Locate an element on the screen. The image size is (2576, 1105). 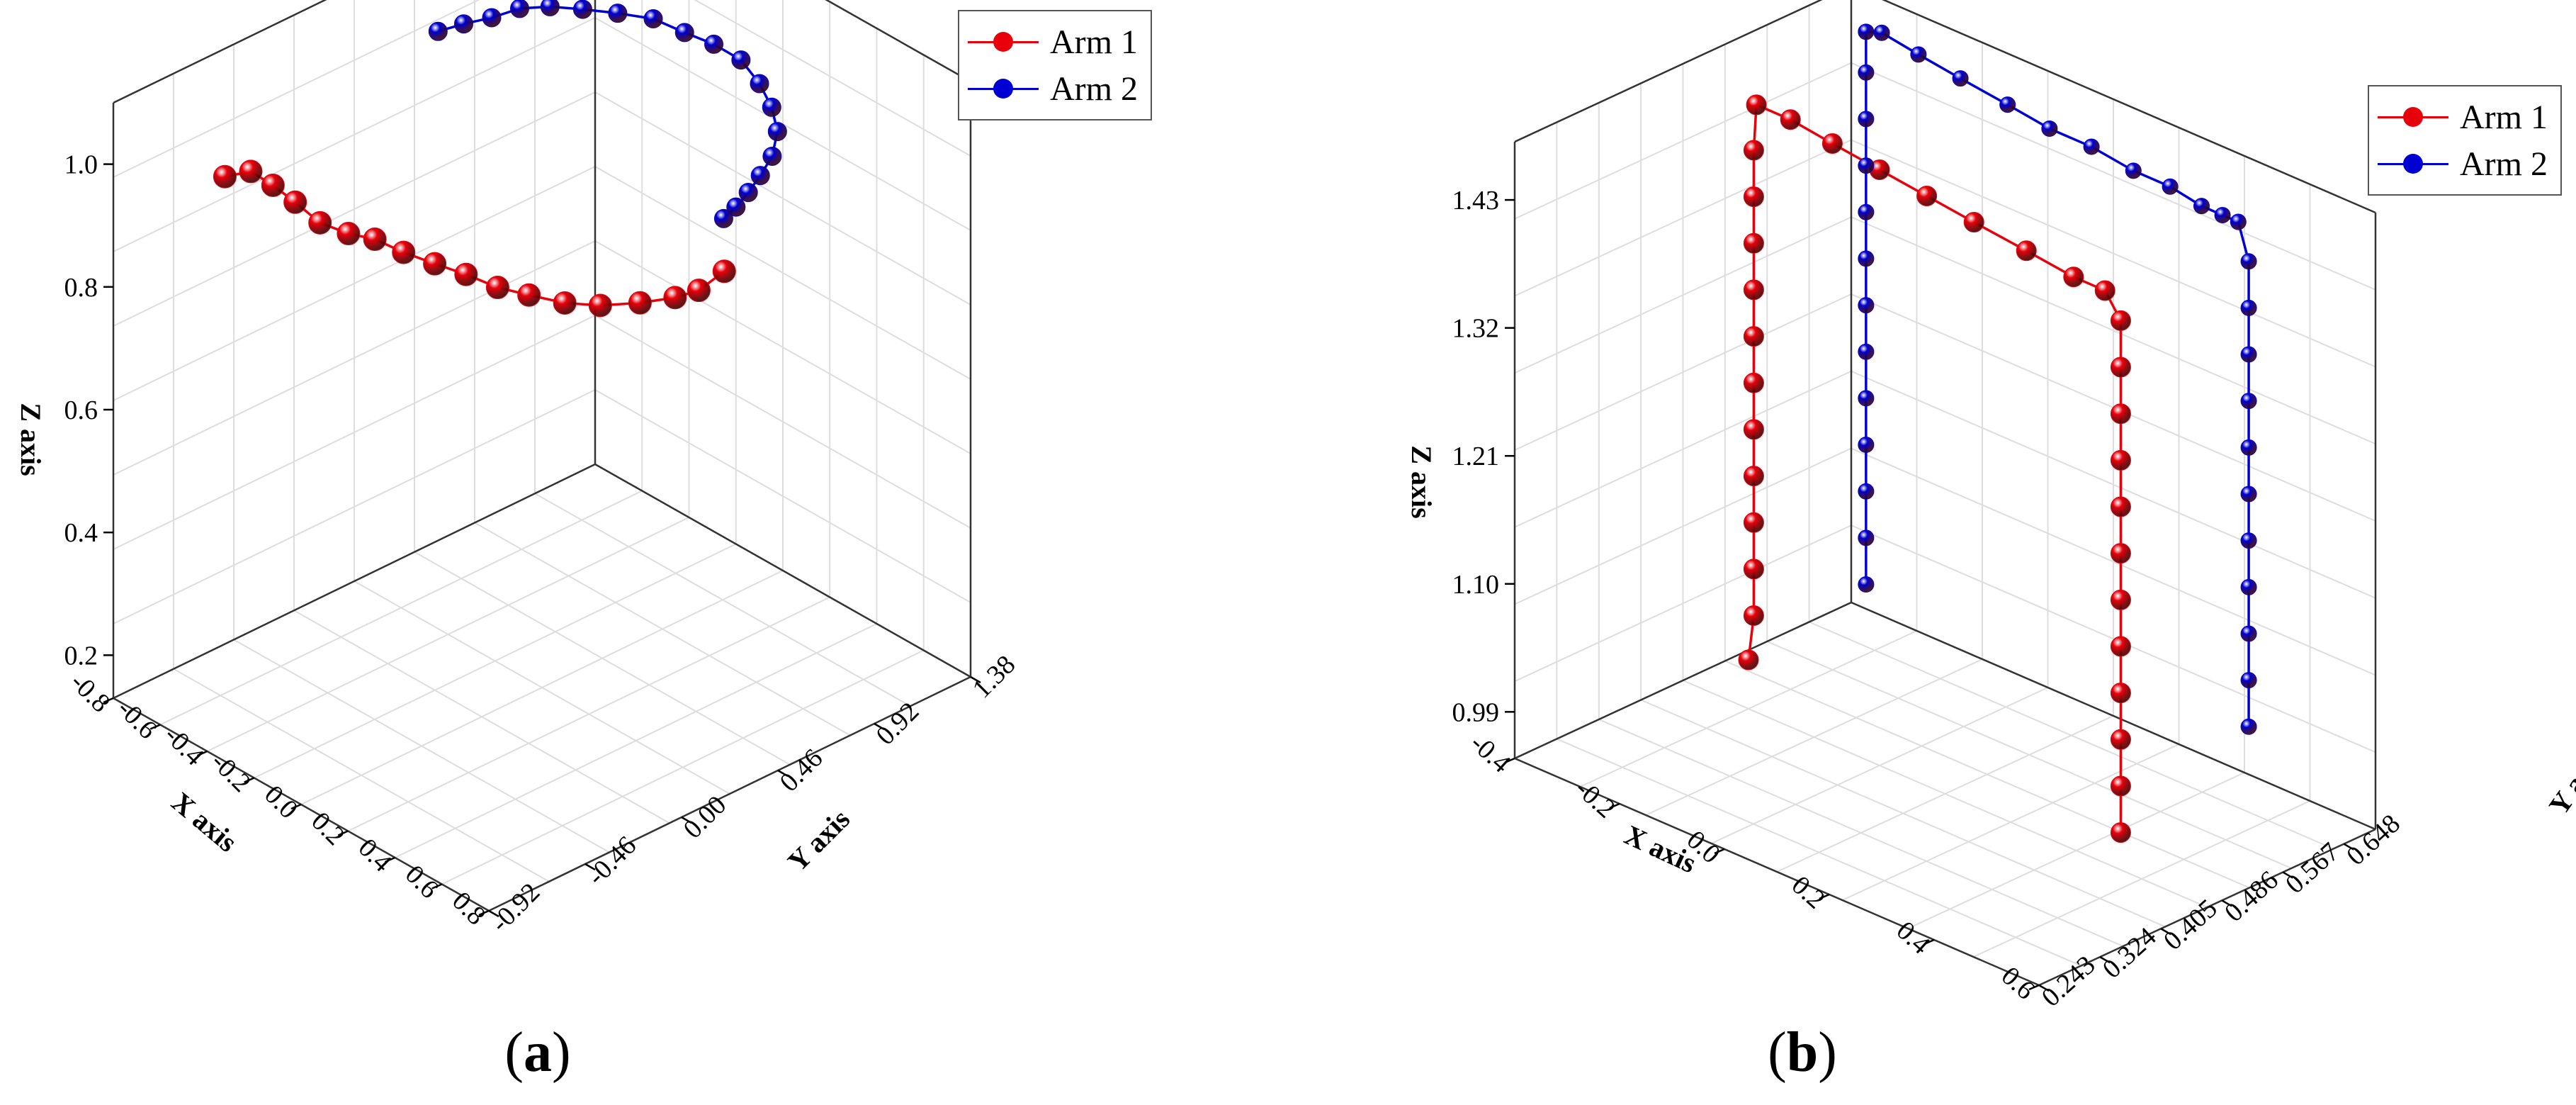
series-arm2-line is located at coordinates (2057, 378).